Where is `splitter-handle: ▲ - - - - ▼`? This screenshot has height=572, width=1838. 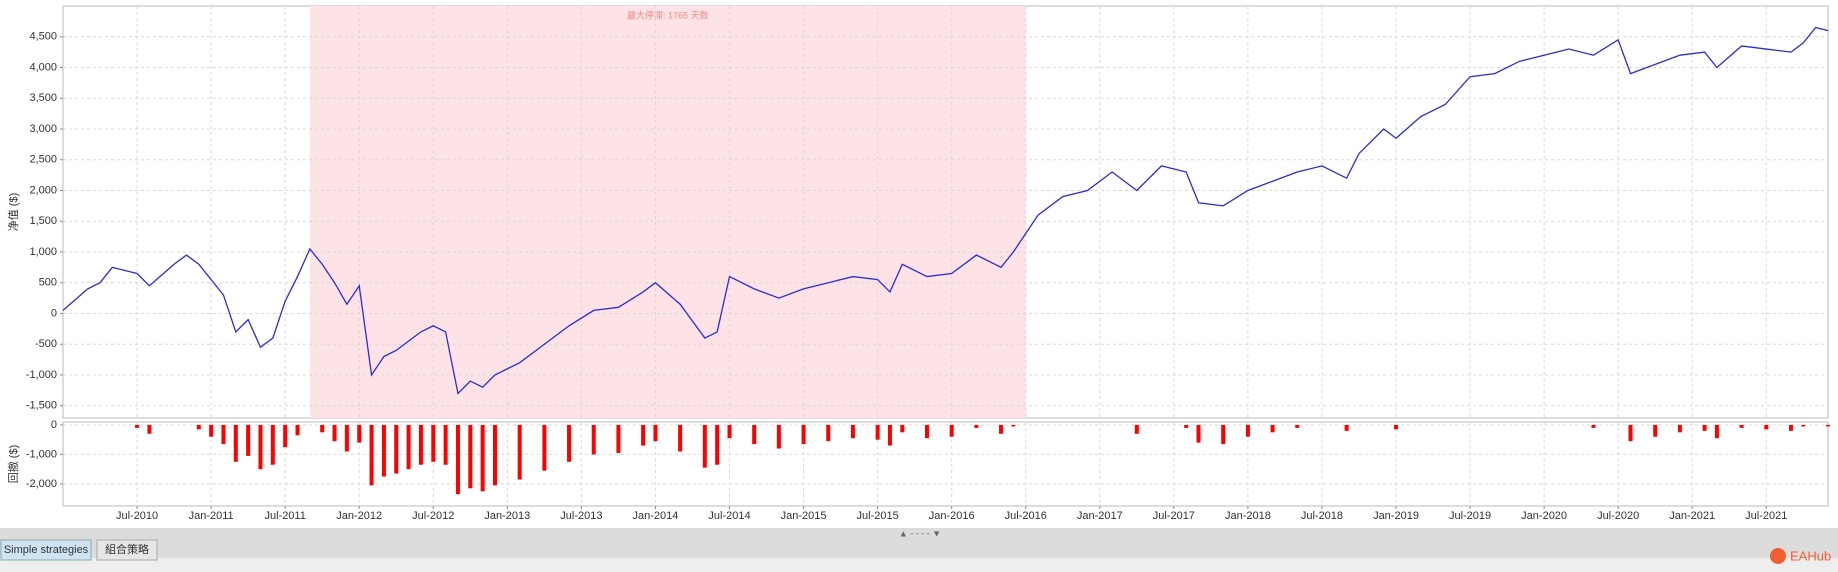
splitter-handle: ▲ - - - - ▼ is located at coordinates (920, 533).